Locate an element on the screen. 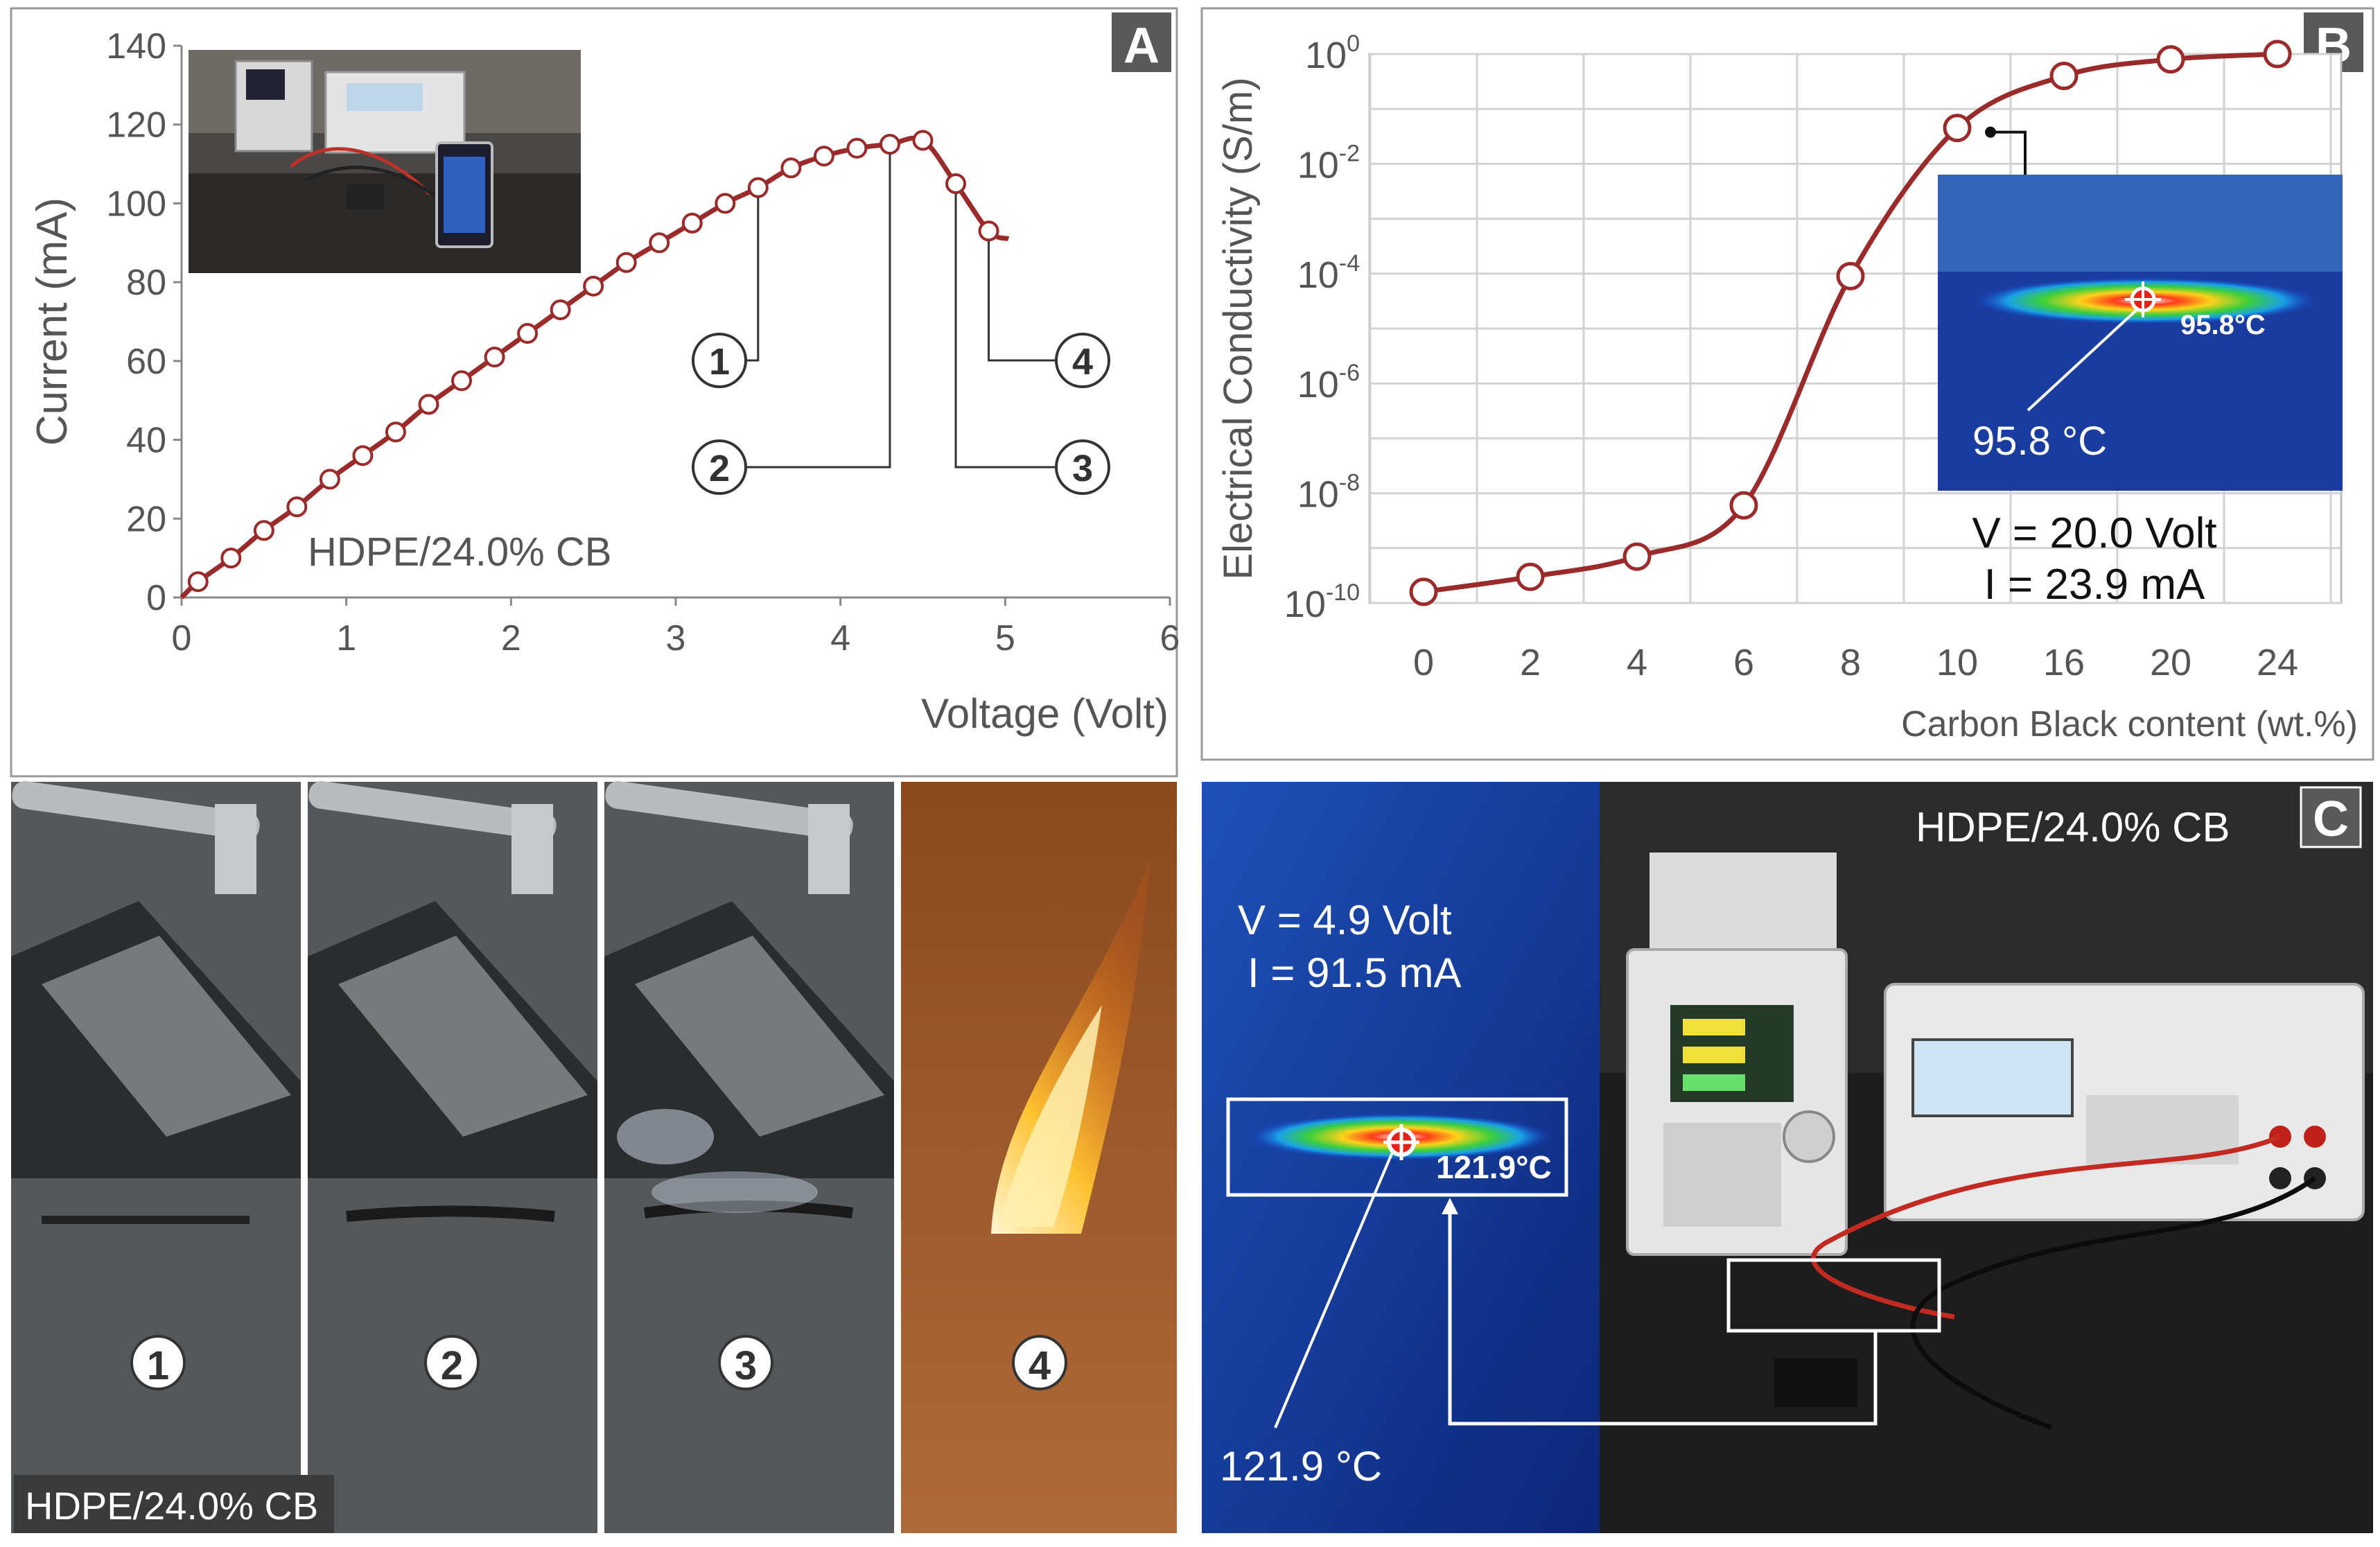 This screenshot has height=1547, width=2380. x-tick-label: 2 is located at coordinates (511, 638).